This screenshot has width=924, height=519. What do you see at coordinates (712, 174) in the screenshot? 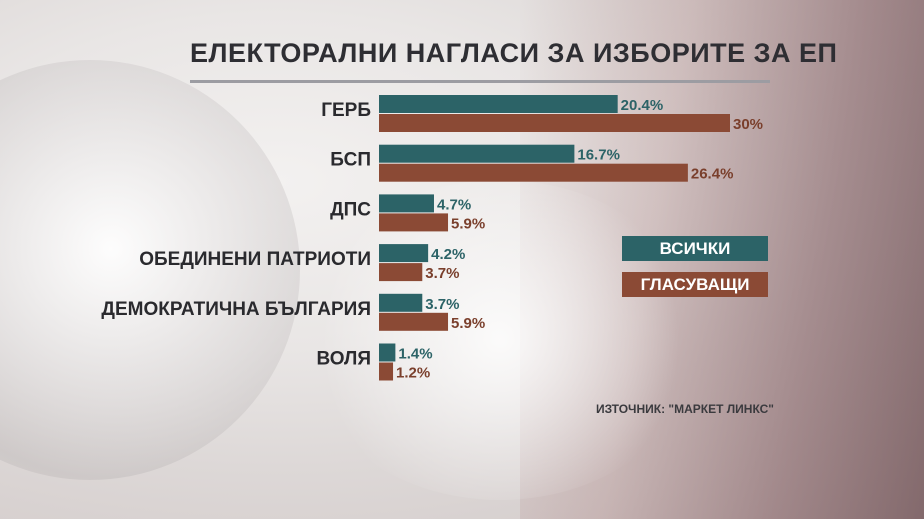
I see `value-label-voters: 26.4%` at bounding box center [712, 174].